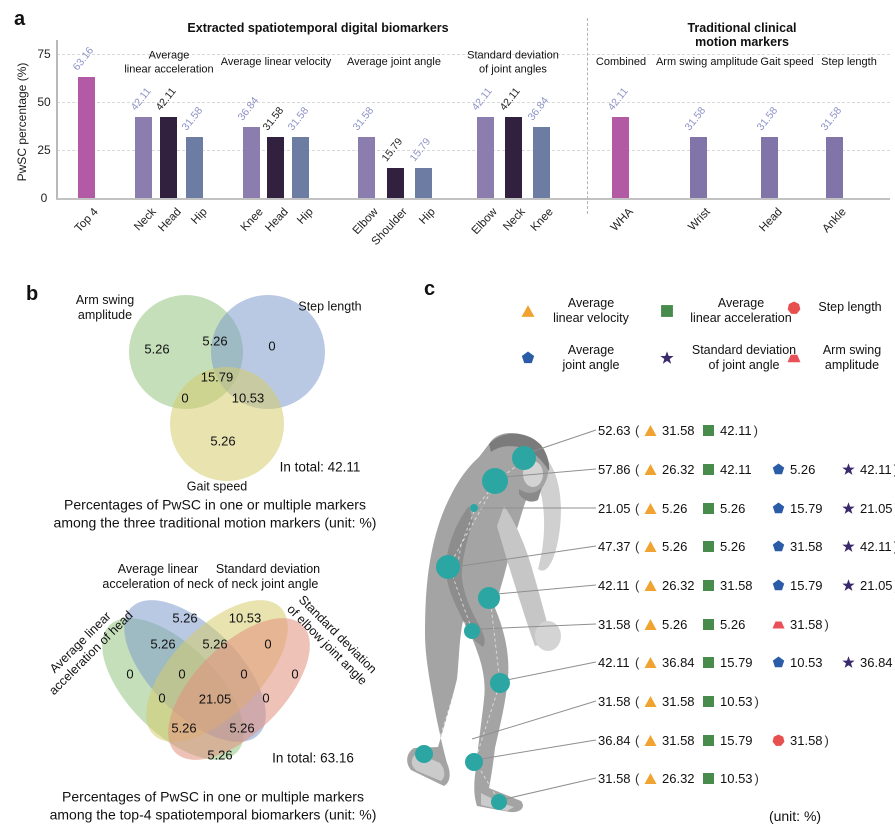 Image resolution: width=895 pixels, height=835 pixels. I want to click on legend-label: Standard deviation of joint angle, so click(744, 357).